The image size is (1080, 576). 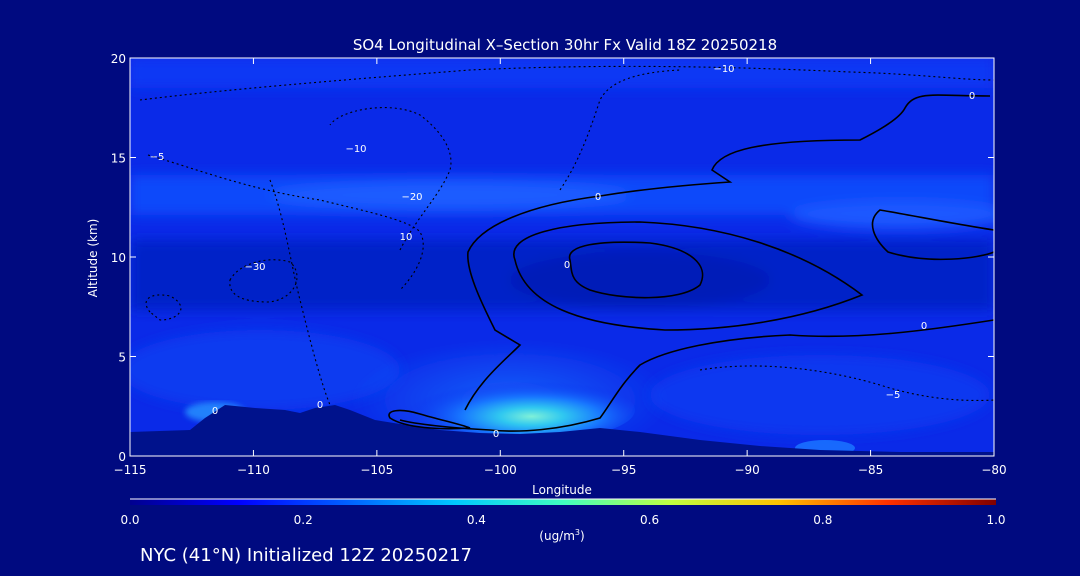 What do you see at coordinates (163, 307) in the screenshot?
I see `dotted-contour-d` at bounding box center [163, 307].